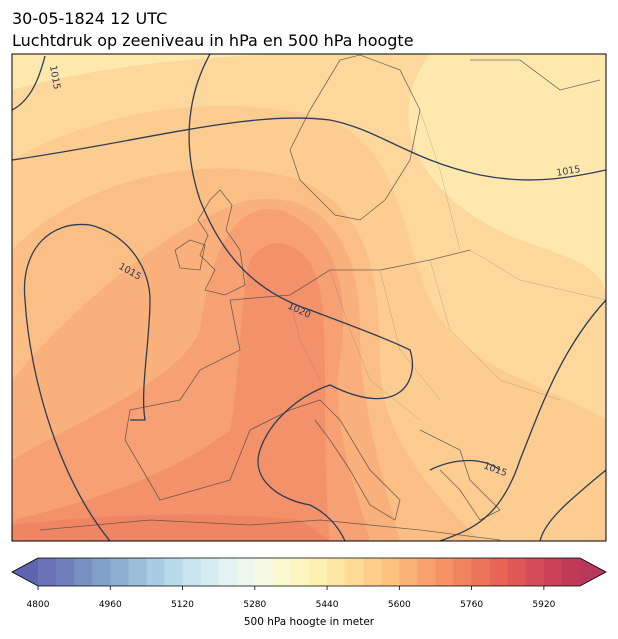 The width and height of the screenshot is (618, 639). Describe the element at coordinates (471, 605) in the screenshot. I see `colorbar-tick-label: 5760` at that location.